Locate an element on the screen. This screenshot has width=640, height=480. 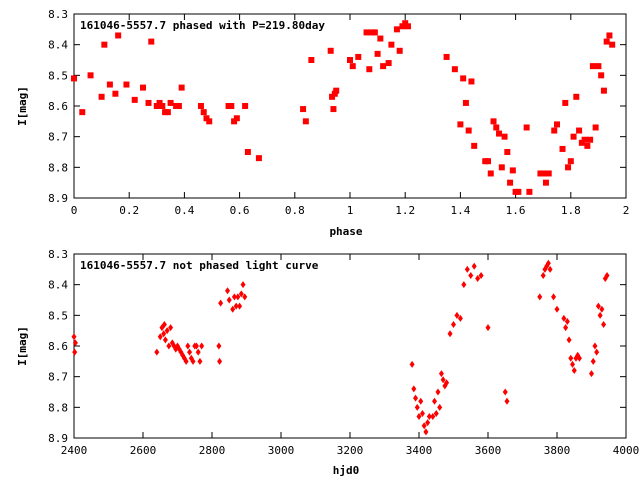
unphased-x-tick-label: 2400 is located at coordinates (74, 450).